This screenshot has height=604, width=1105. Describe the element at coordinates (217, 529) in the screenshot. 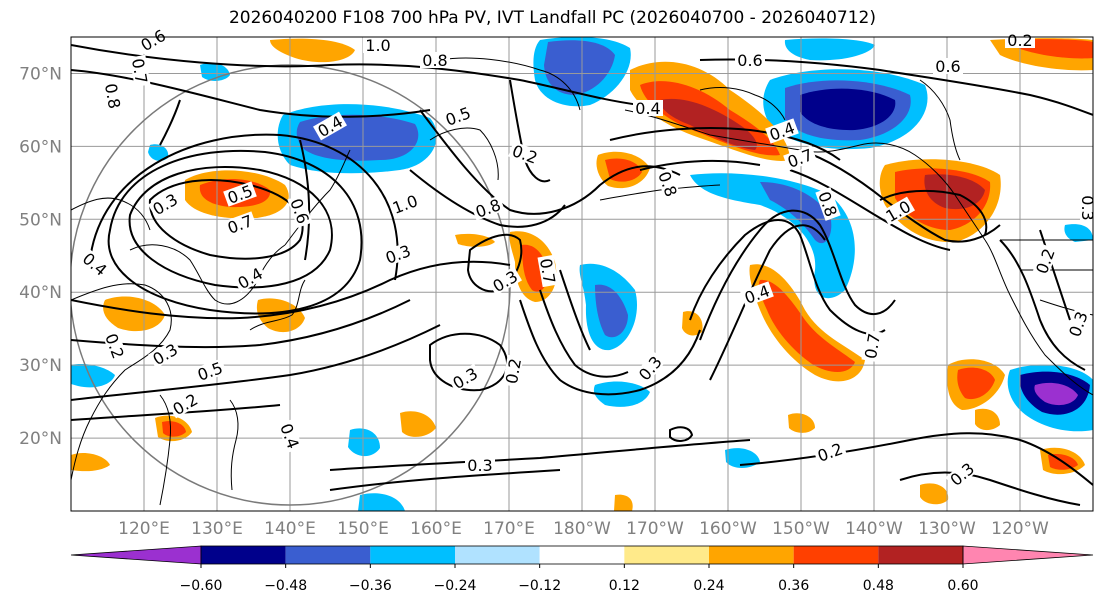

I see `lon-label: 130°E` at that location.